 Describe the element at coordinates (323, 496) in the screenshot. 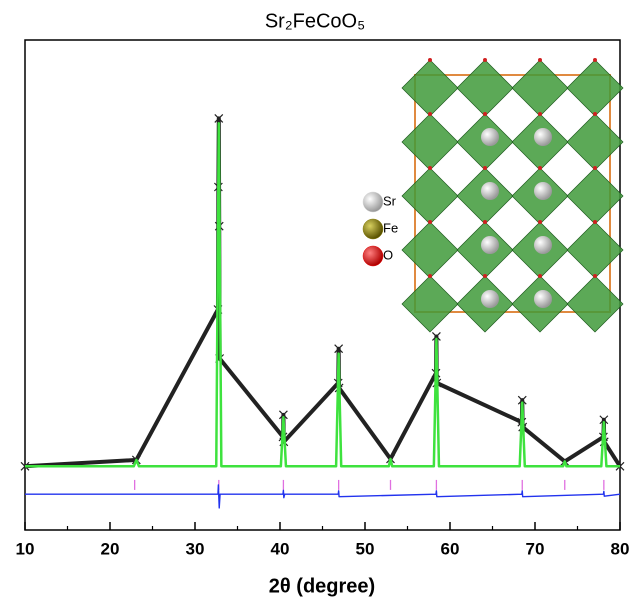

I see `data-line` at that location.